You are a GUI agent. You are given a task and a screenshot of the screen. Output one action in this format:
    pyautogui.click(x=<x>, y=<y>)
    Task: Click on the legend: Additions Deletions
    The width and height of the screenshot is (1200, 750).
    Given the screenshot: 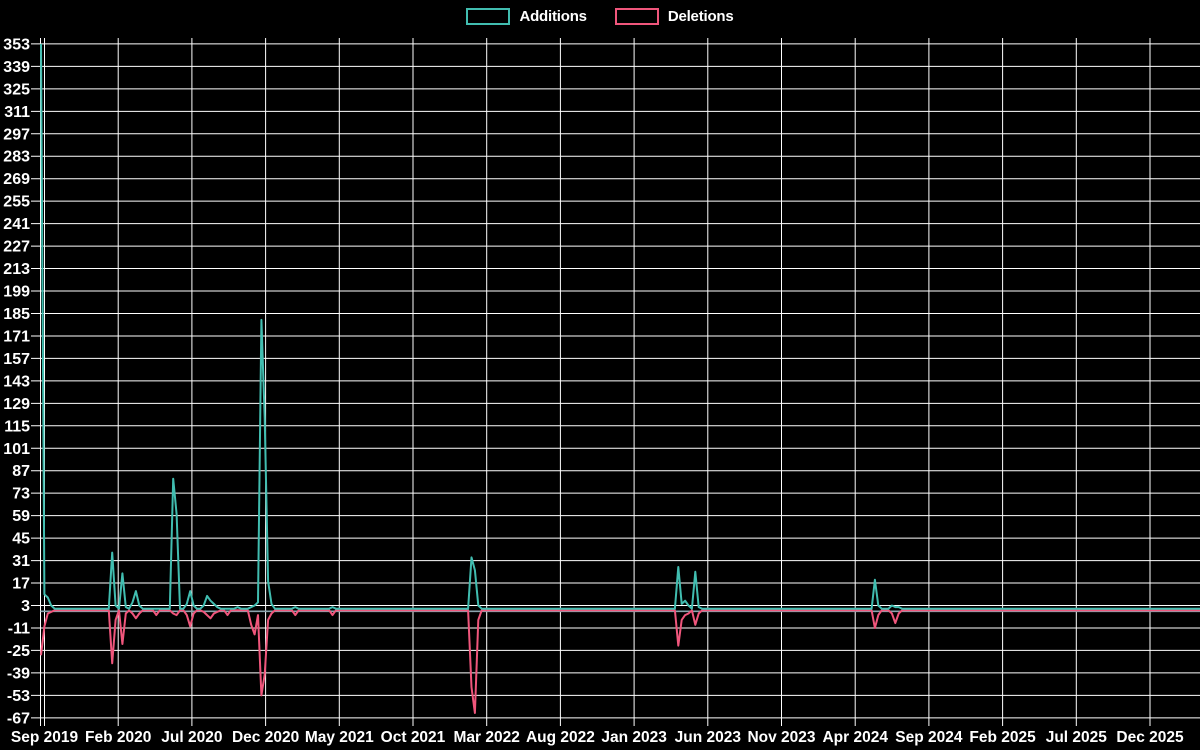 What is the action you would take?
    pyautogui.click(x=600, y=16)
    